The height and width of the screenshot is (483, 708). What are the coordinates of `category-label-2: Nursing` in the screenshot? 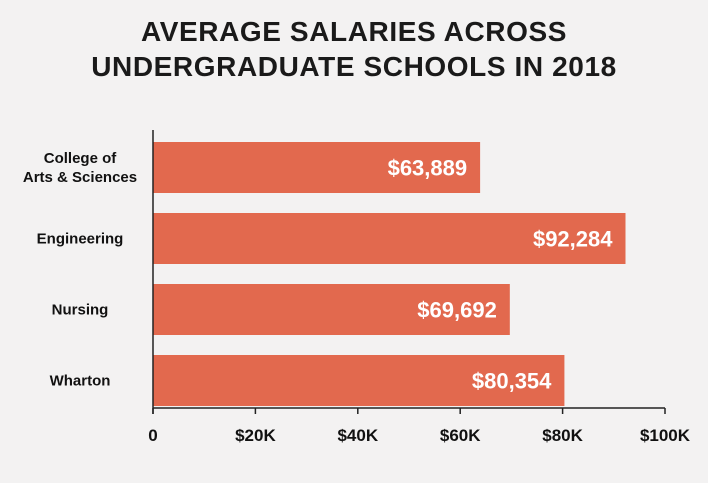 It's located at (80, 310).